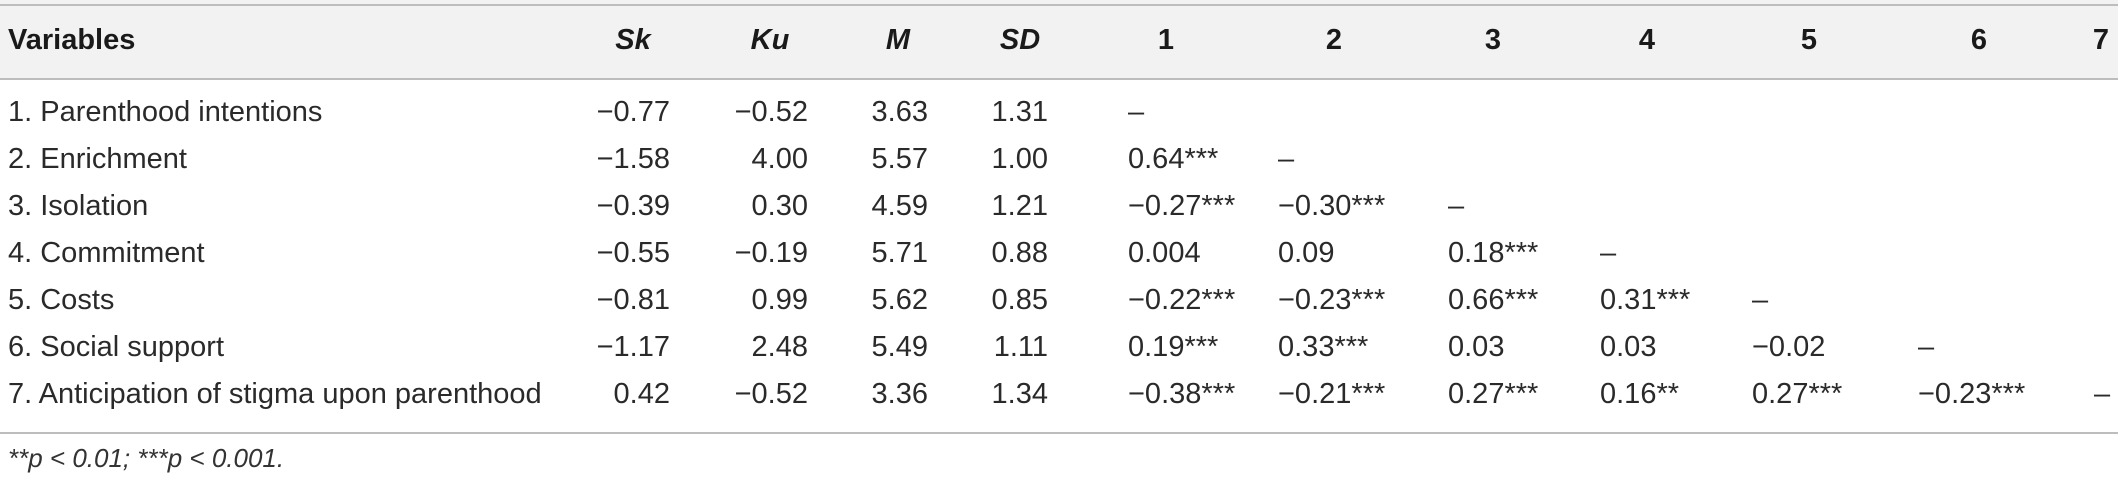 The image size is (2118, 480). What do you see at coordinates (1182, 300) in the screenshot?
I see `table-cell: −0.22***` at bounding box center [1182, 300].